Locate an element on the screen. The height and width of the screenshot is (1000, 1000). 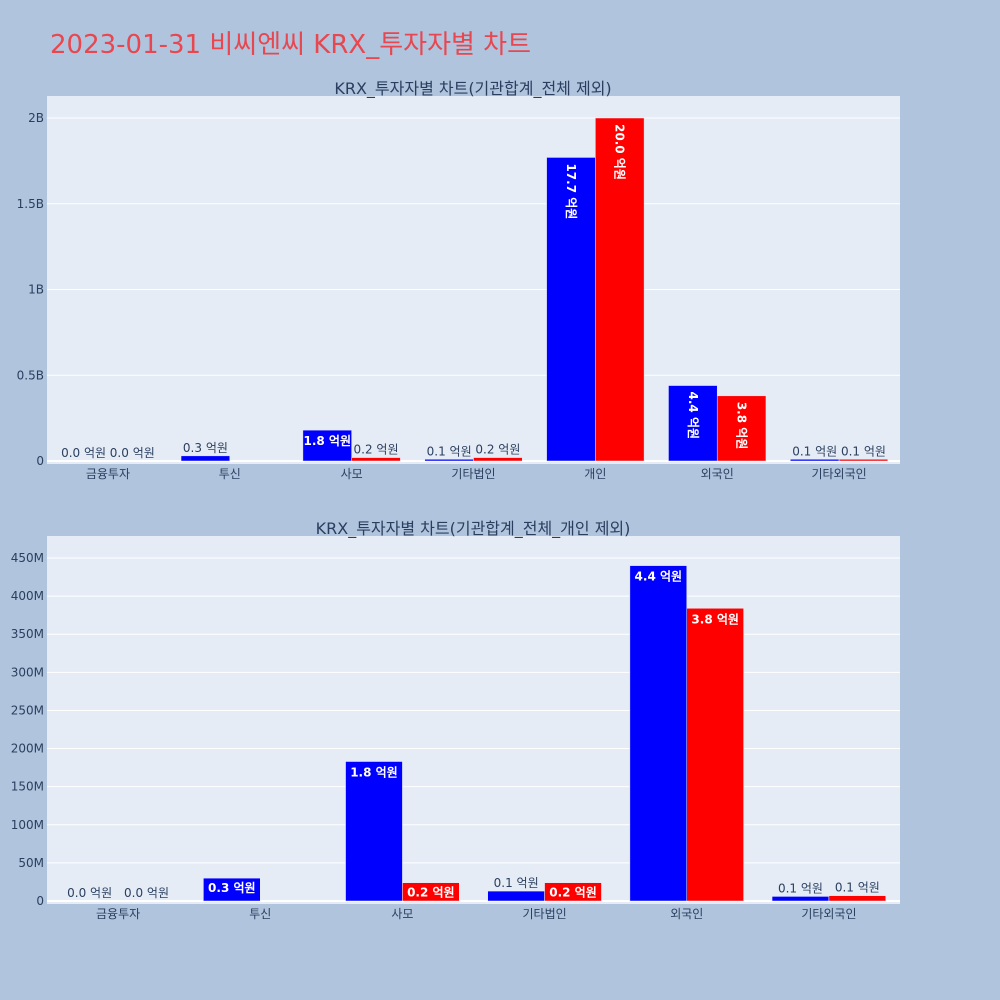
y-tick-label: 150M is located at coordinates (27, 787).